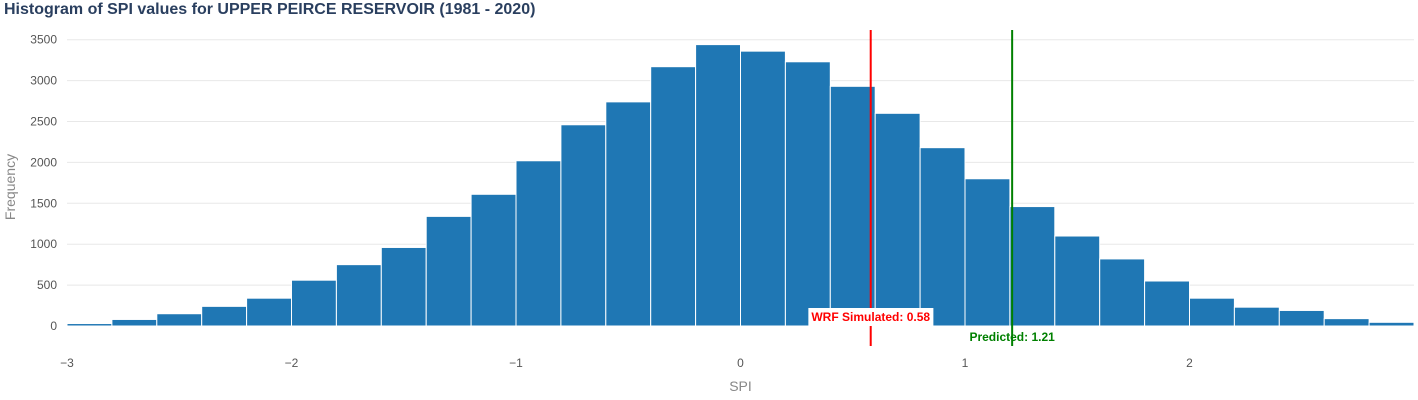 Image resolution: width=1418 pixels, height=400 pixels. Describe the element at coordinates (43, 40) in the screenshot. I see `y-tick-label: 3500` at that location.